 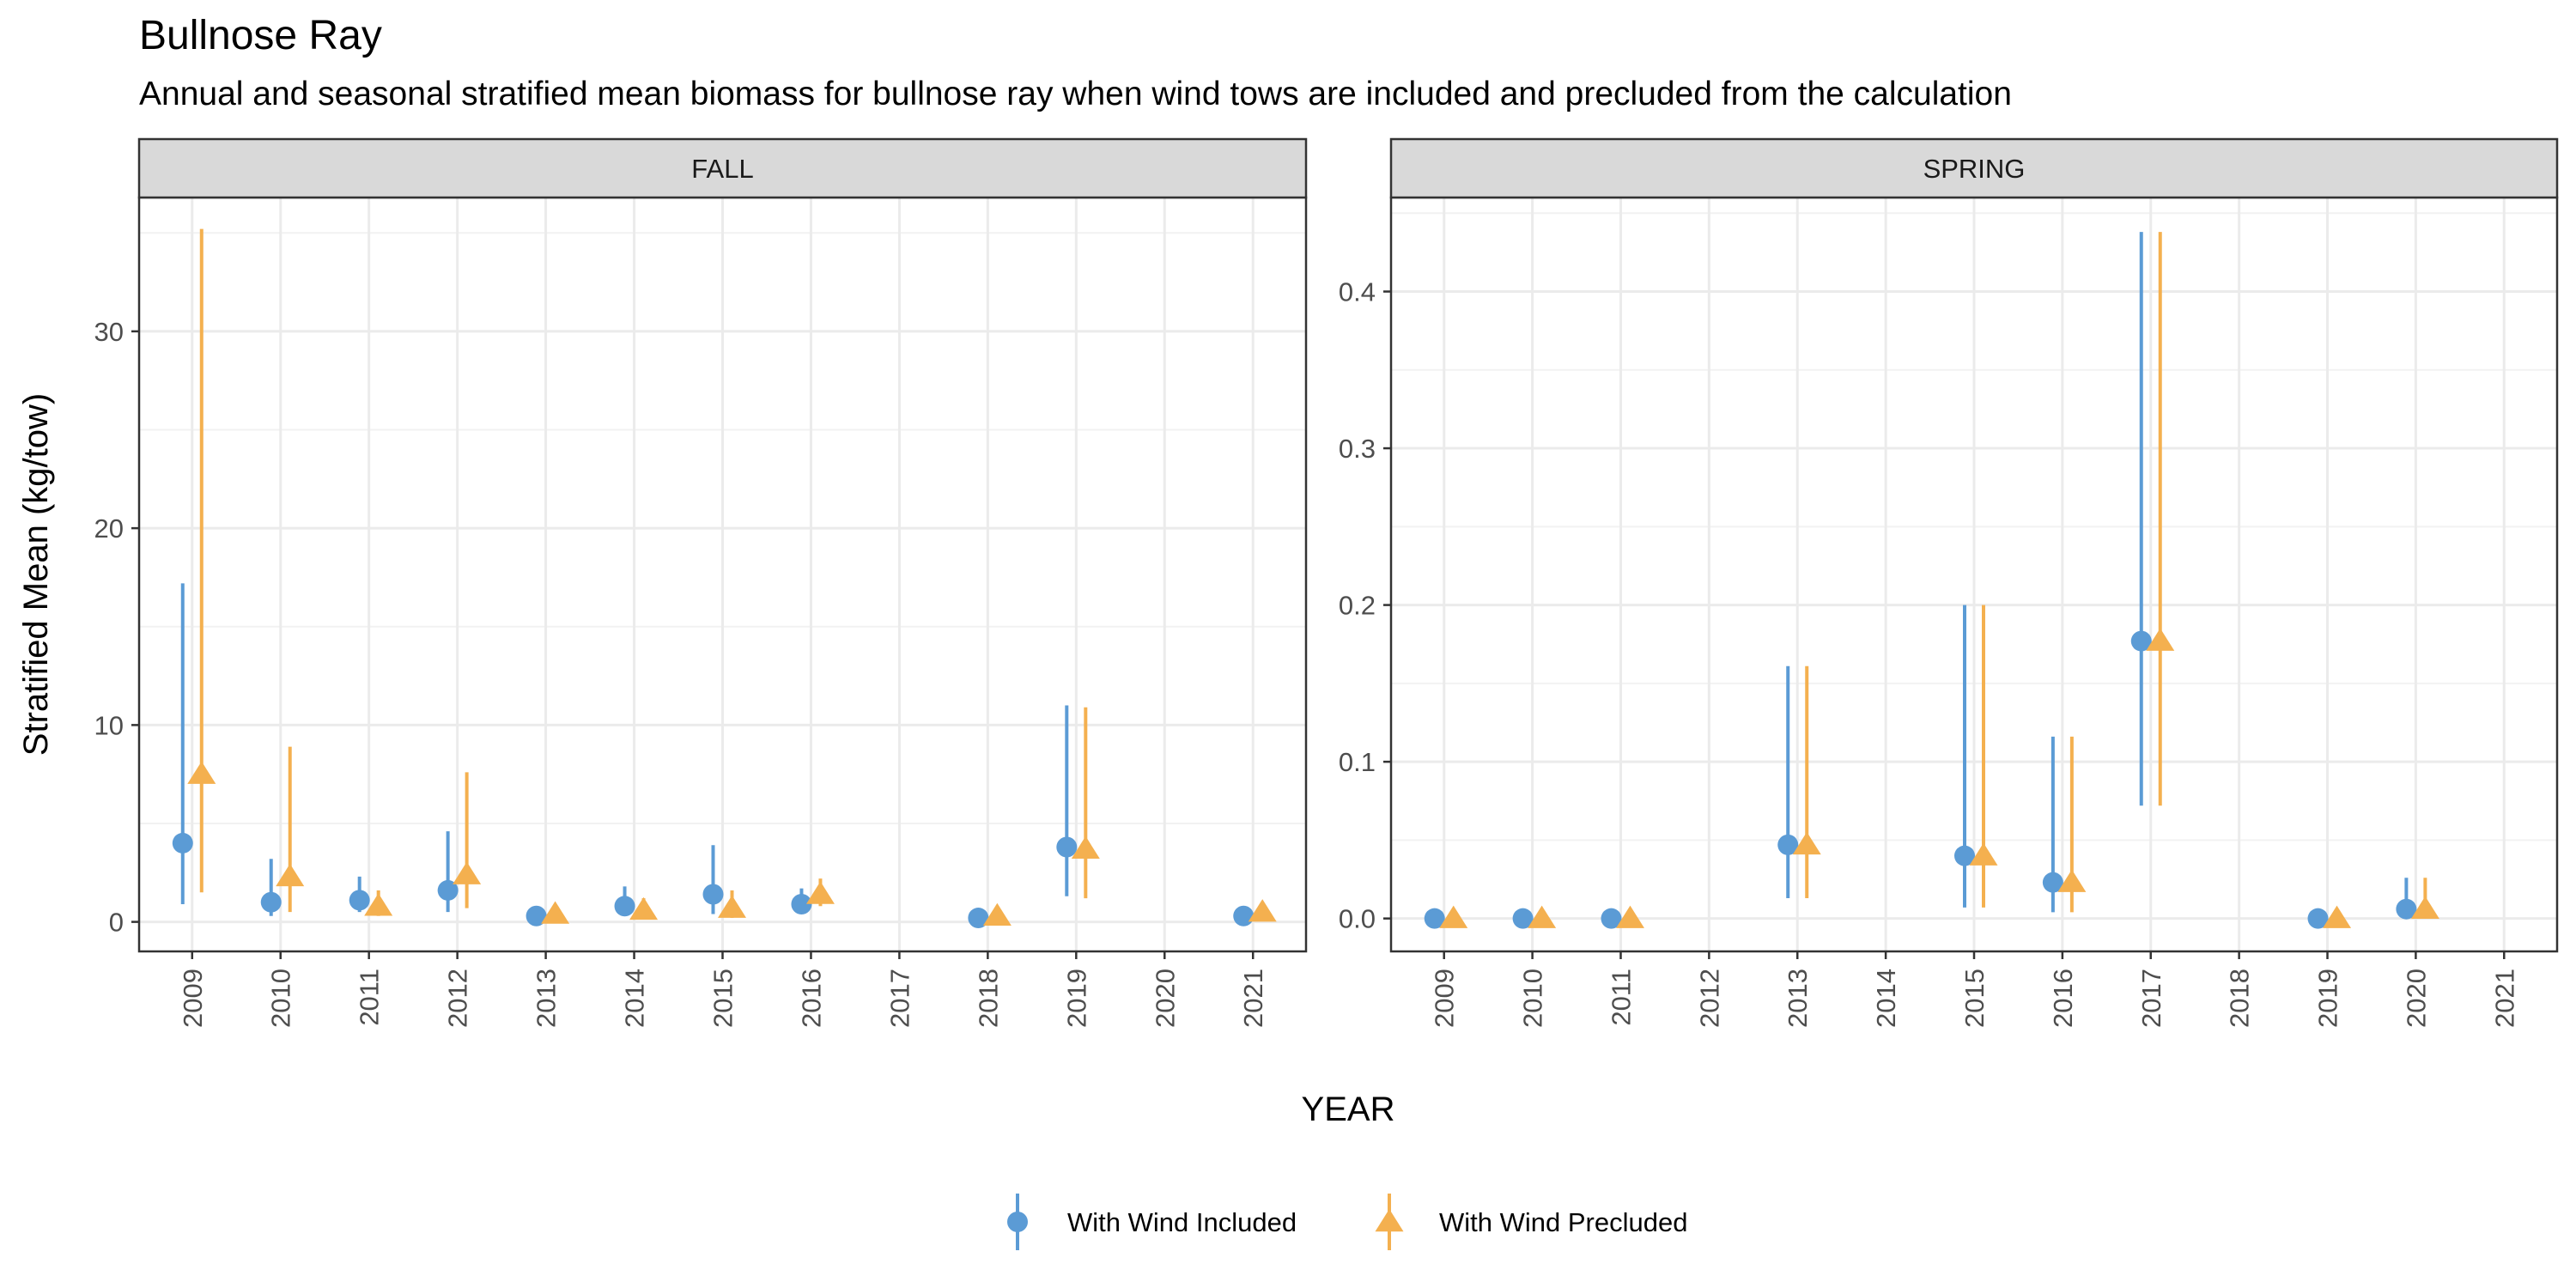 What do you see at coordinates (979, 918) in the screenshot?
I see `fall-point-included-2018` at bounding box center [979, 918].